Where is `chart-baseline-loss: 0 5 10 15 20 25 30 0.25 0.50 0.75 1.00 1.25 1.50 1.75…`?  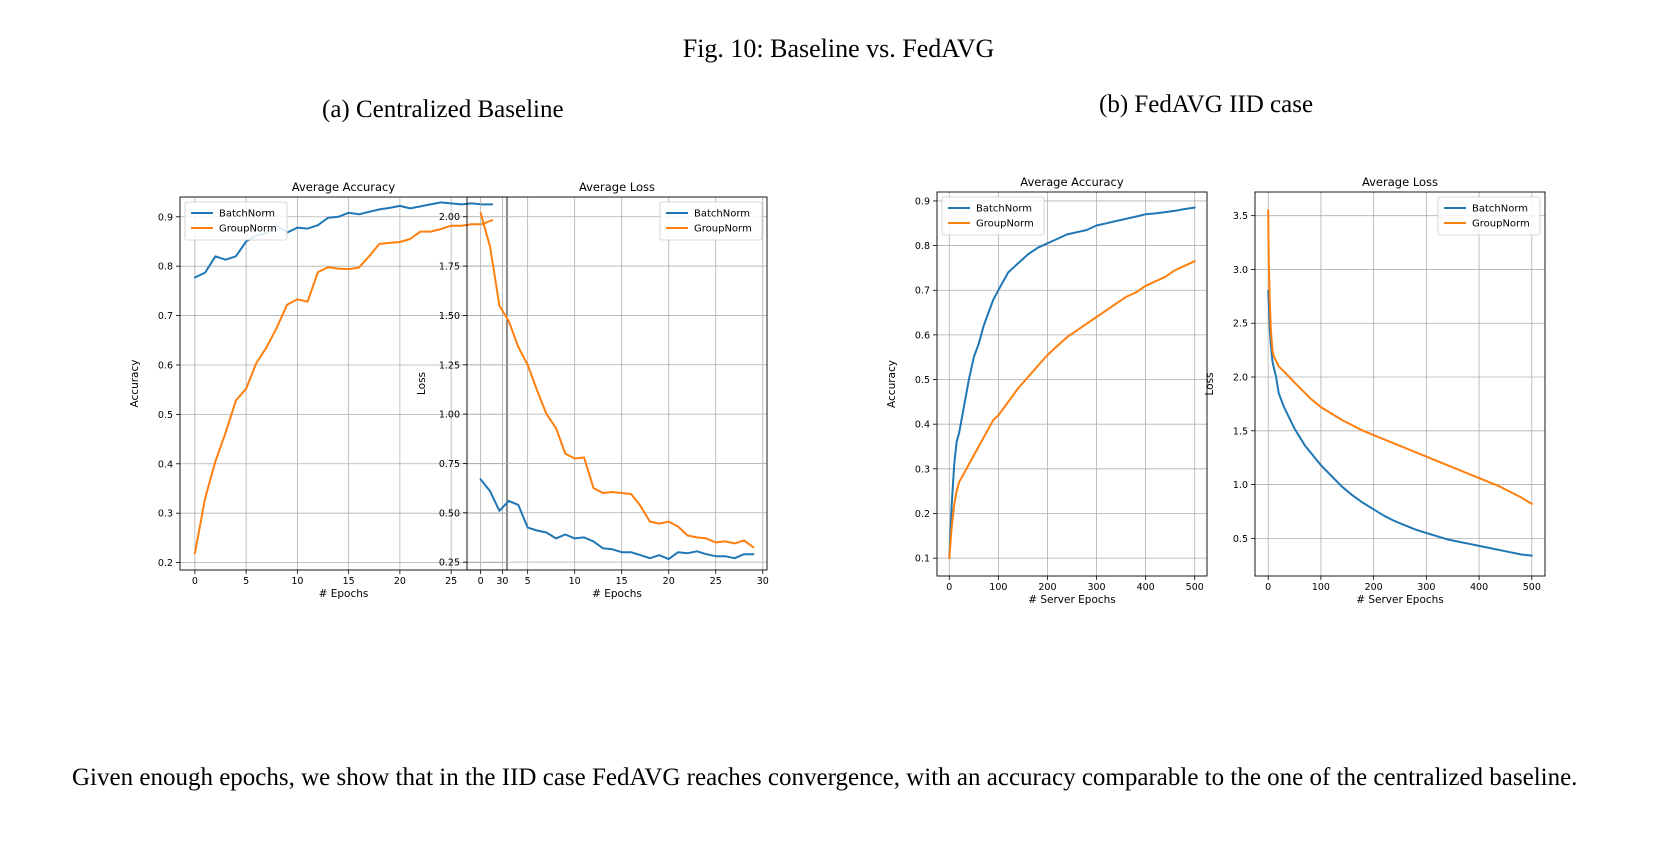
chart-baseline-loss: 0 5 10 15 20 25 30 0.25 0.50 0.75 1.00 1.25 1.50 1.75… is located at coordinates (592, 390).